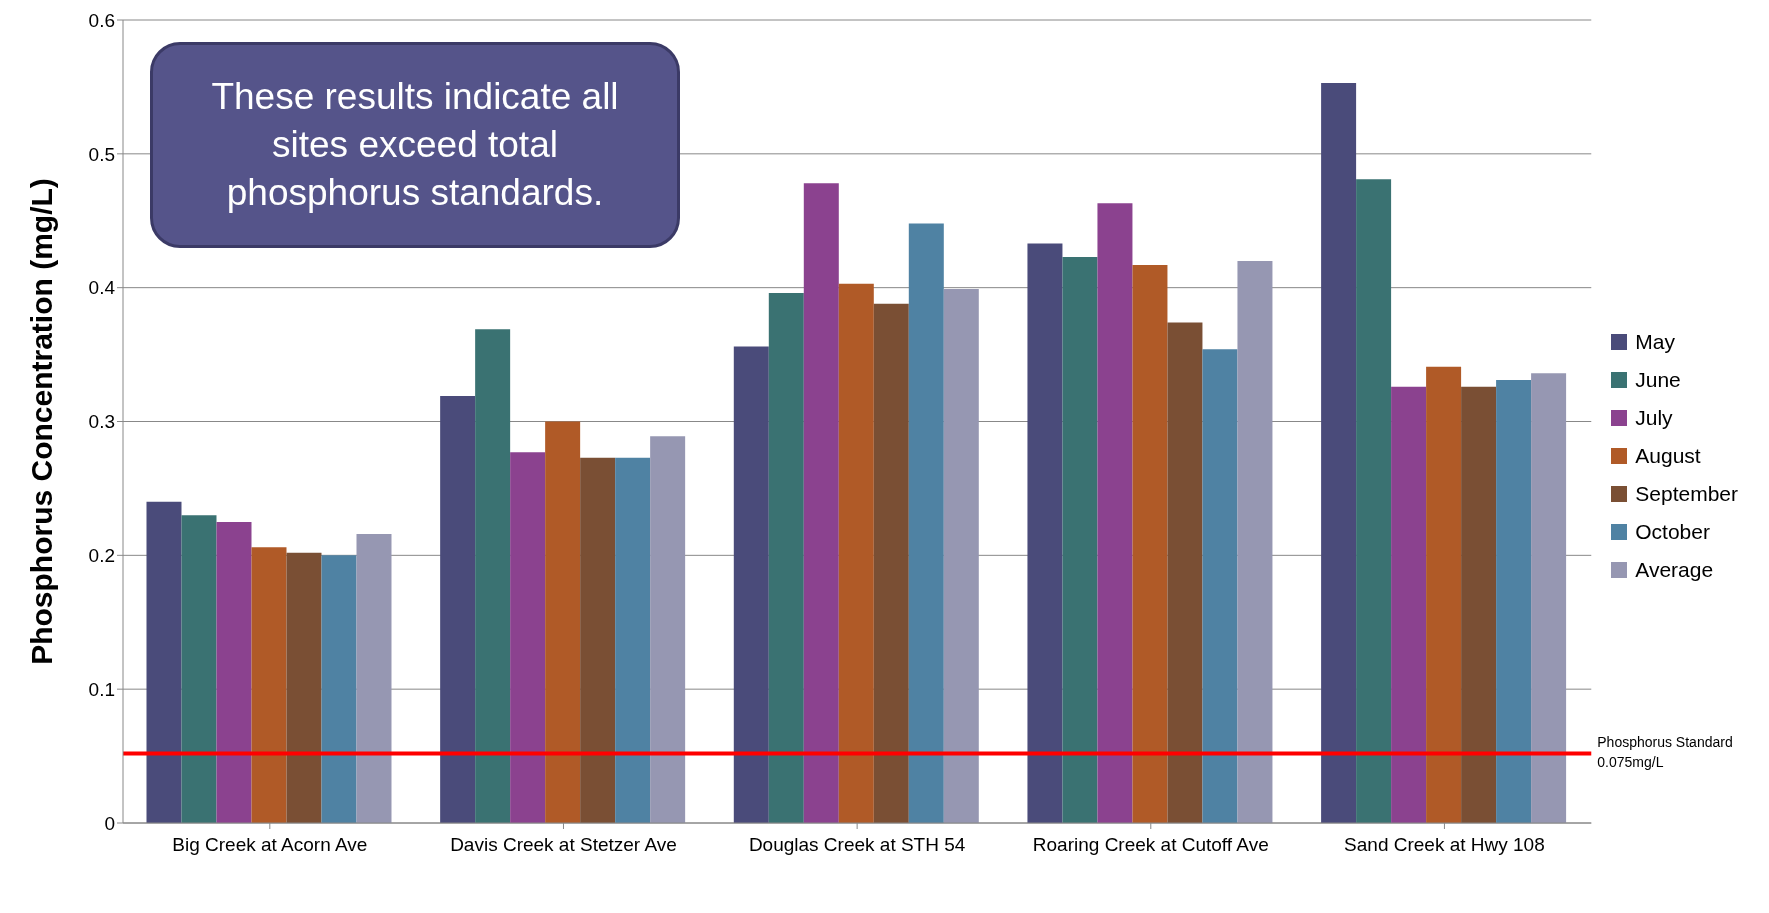 Image resolution: width=1769 pixels, height=913 pixels. What do you see at coordinates (1672, 531) in the screenshot?
I see `legend-label: October` at bounding box center [1672, 531].